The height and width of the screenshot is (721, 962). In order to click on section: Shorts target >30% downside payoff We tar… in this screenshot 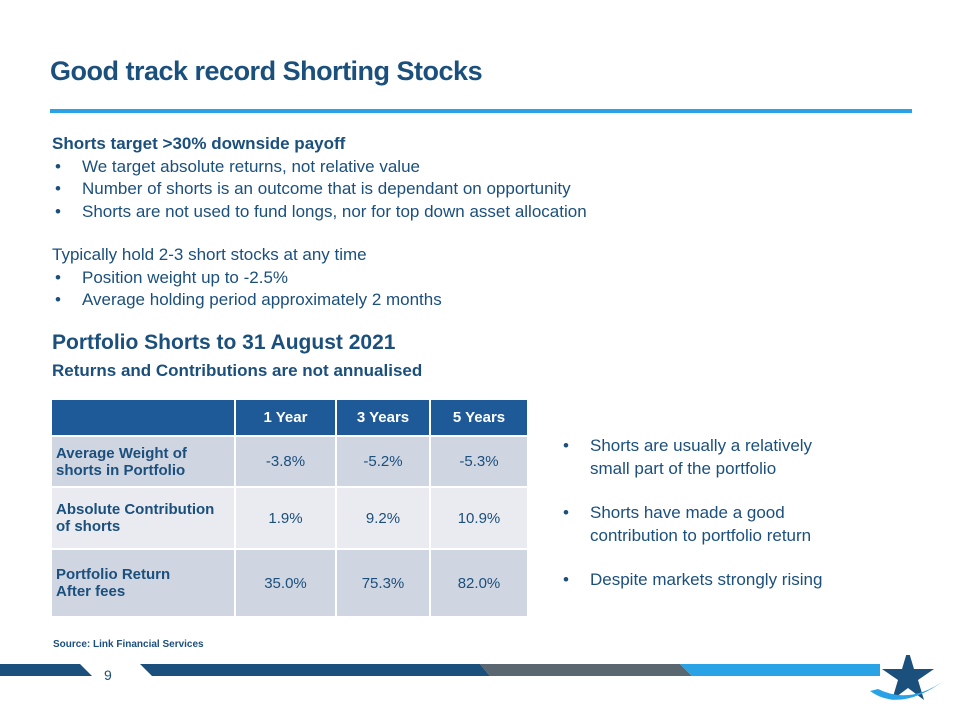, I will do `click(319, 178)`.